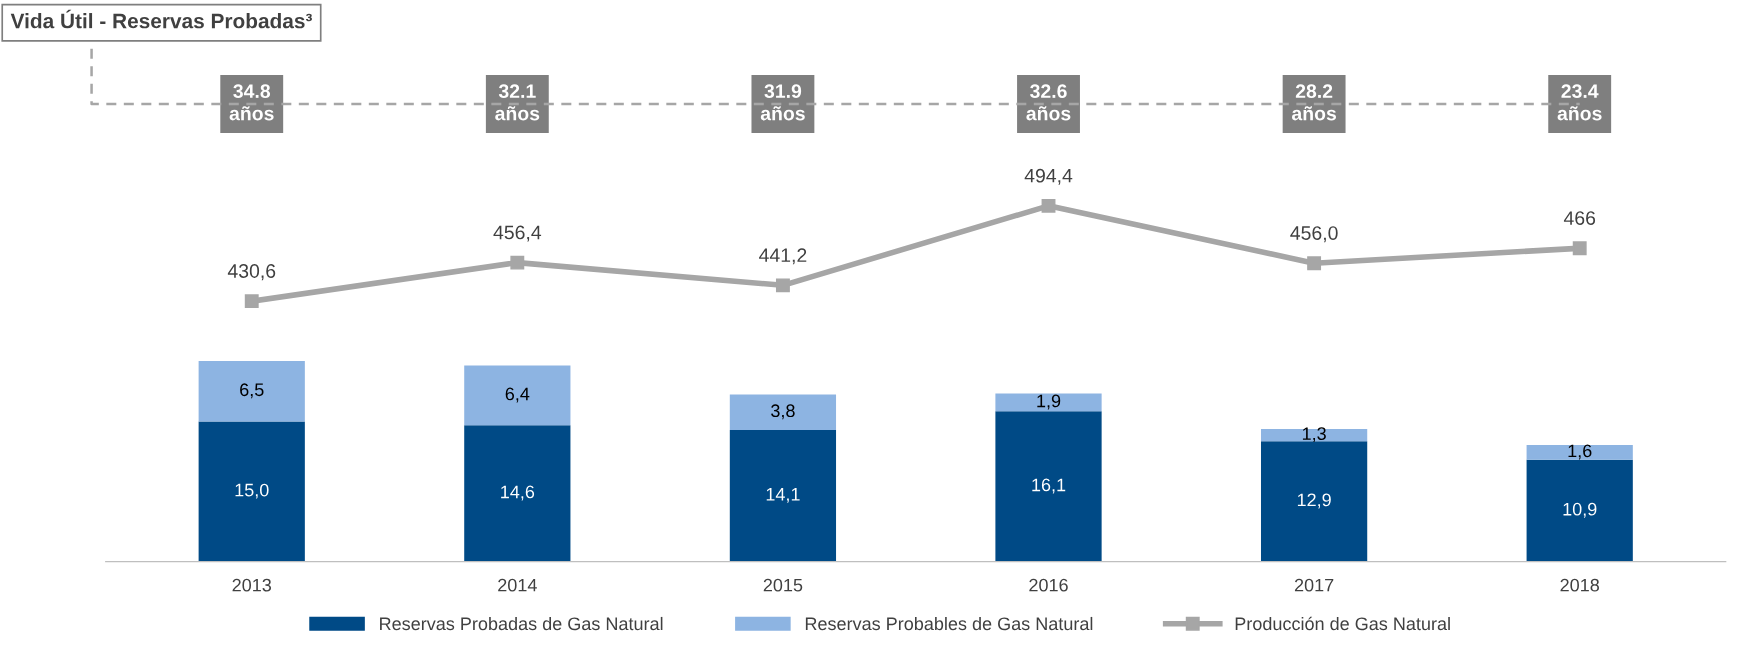 This screenshot has height=650, width=1761. What do you see at coordinates (1579, 102) in the screenshot?
I see `text: 23.4 años` at bounding box center [1579, 102].